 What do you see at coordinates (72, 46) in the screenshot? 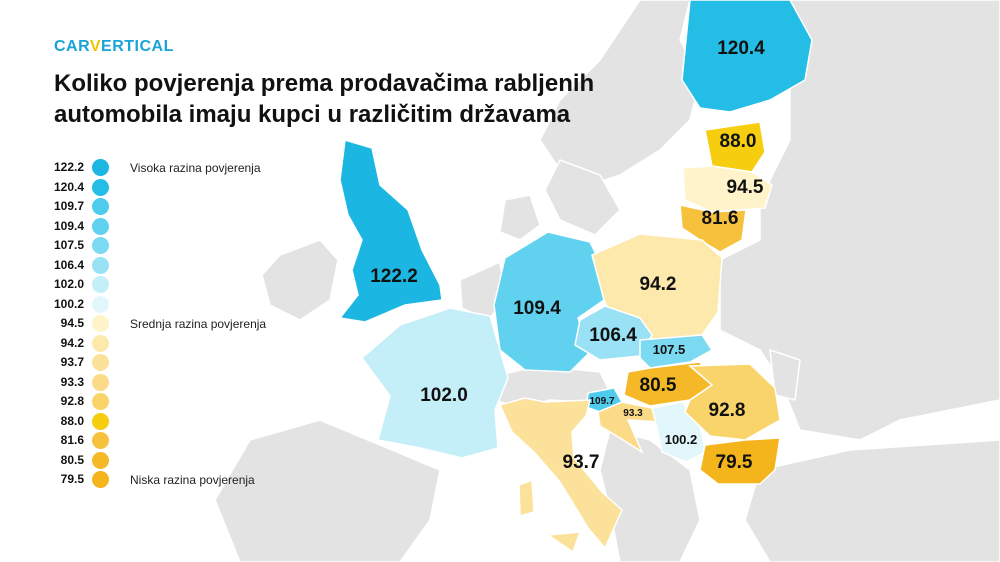
I see `logo-text-car: CAR` at bounding box center [72, 46].